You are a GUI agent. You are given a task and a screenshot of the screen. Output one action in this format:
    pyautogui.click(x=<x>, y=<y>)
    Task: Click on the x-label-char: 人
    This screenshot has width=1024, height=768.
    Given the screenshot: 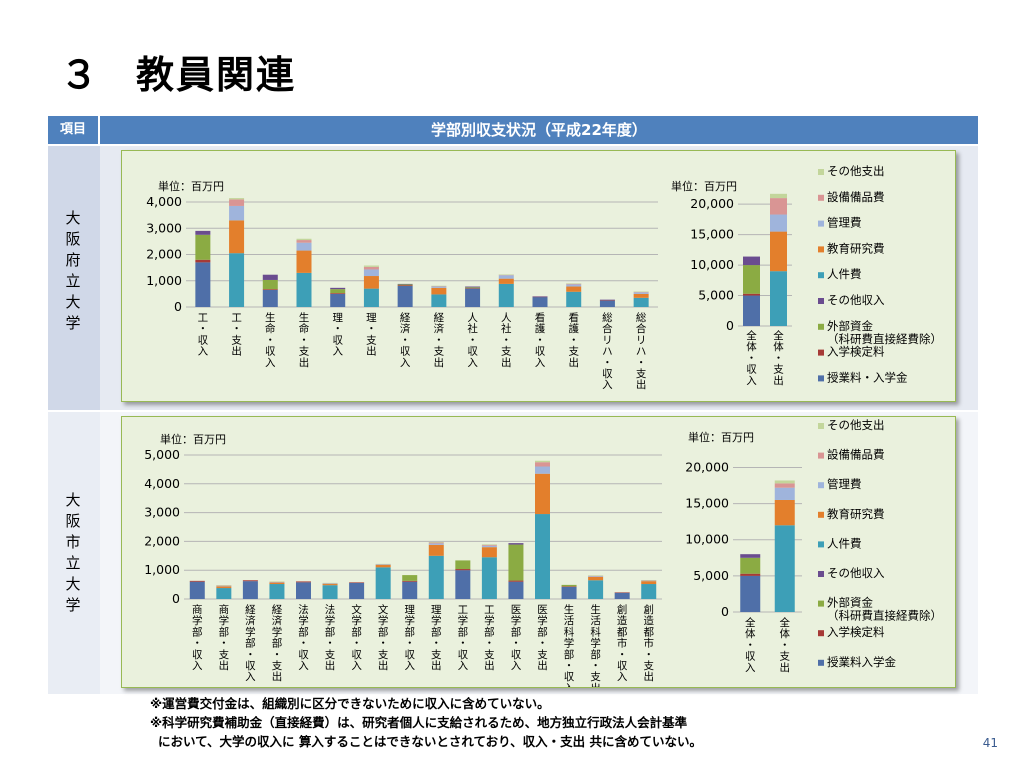 What is the action you would take?
    pyautogui.click(x=506, y=318)
    